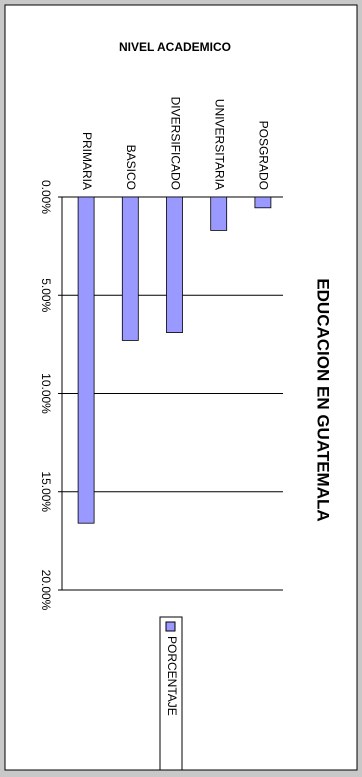  Describe the element at coordinates (46, 295) in the screenshot. I see `y-tick-label: 5.00%` at that location.